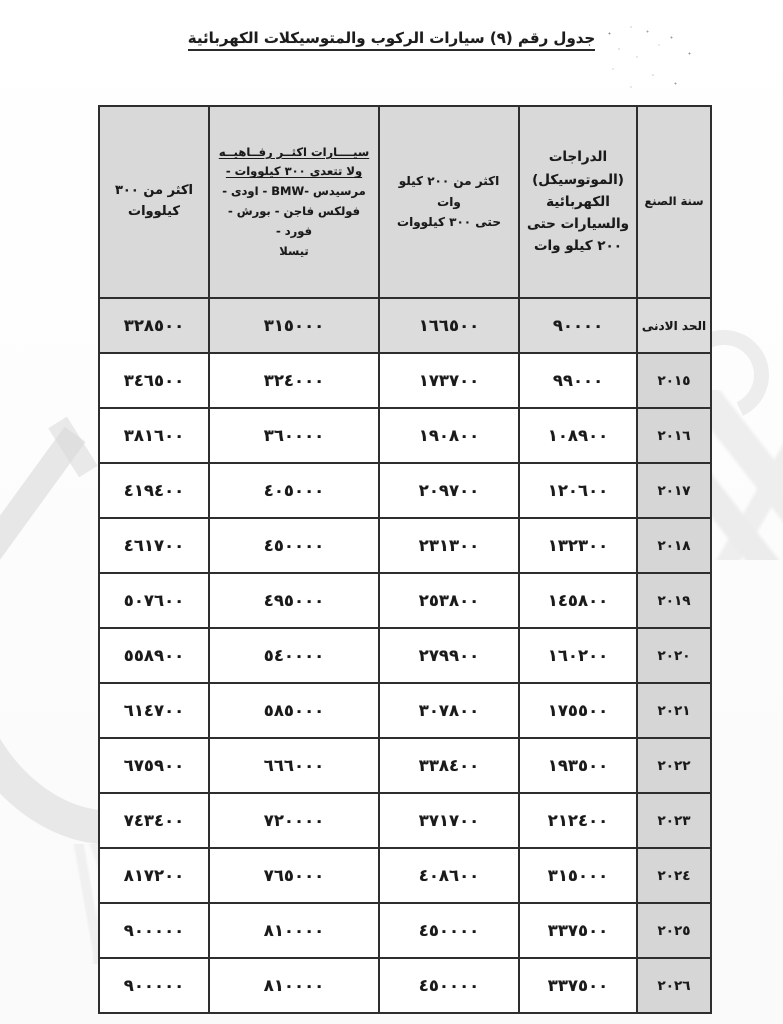 Image resolution: width=783 pixels, height=1024 pixels. What do you see at coordinates (578, 157) in the screenshot?
I see `header-line: الدراجات` at bounding box center [578, 157].